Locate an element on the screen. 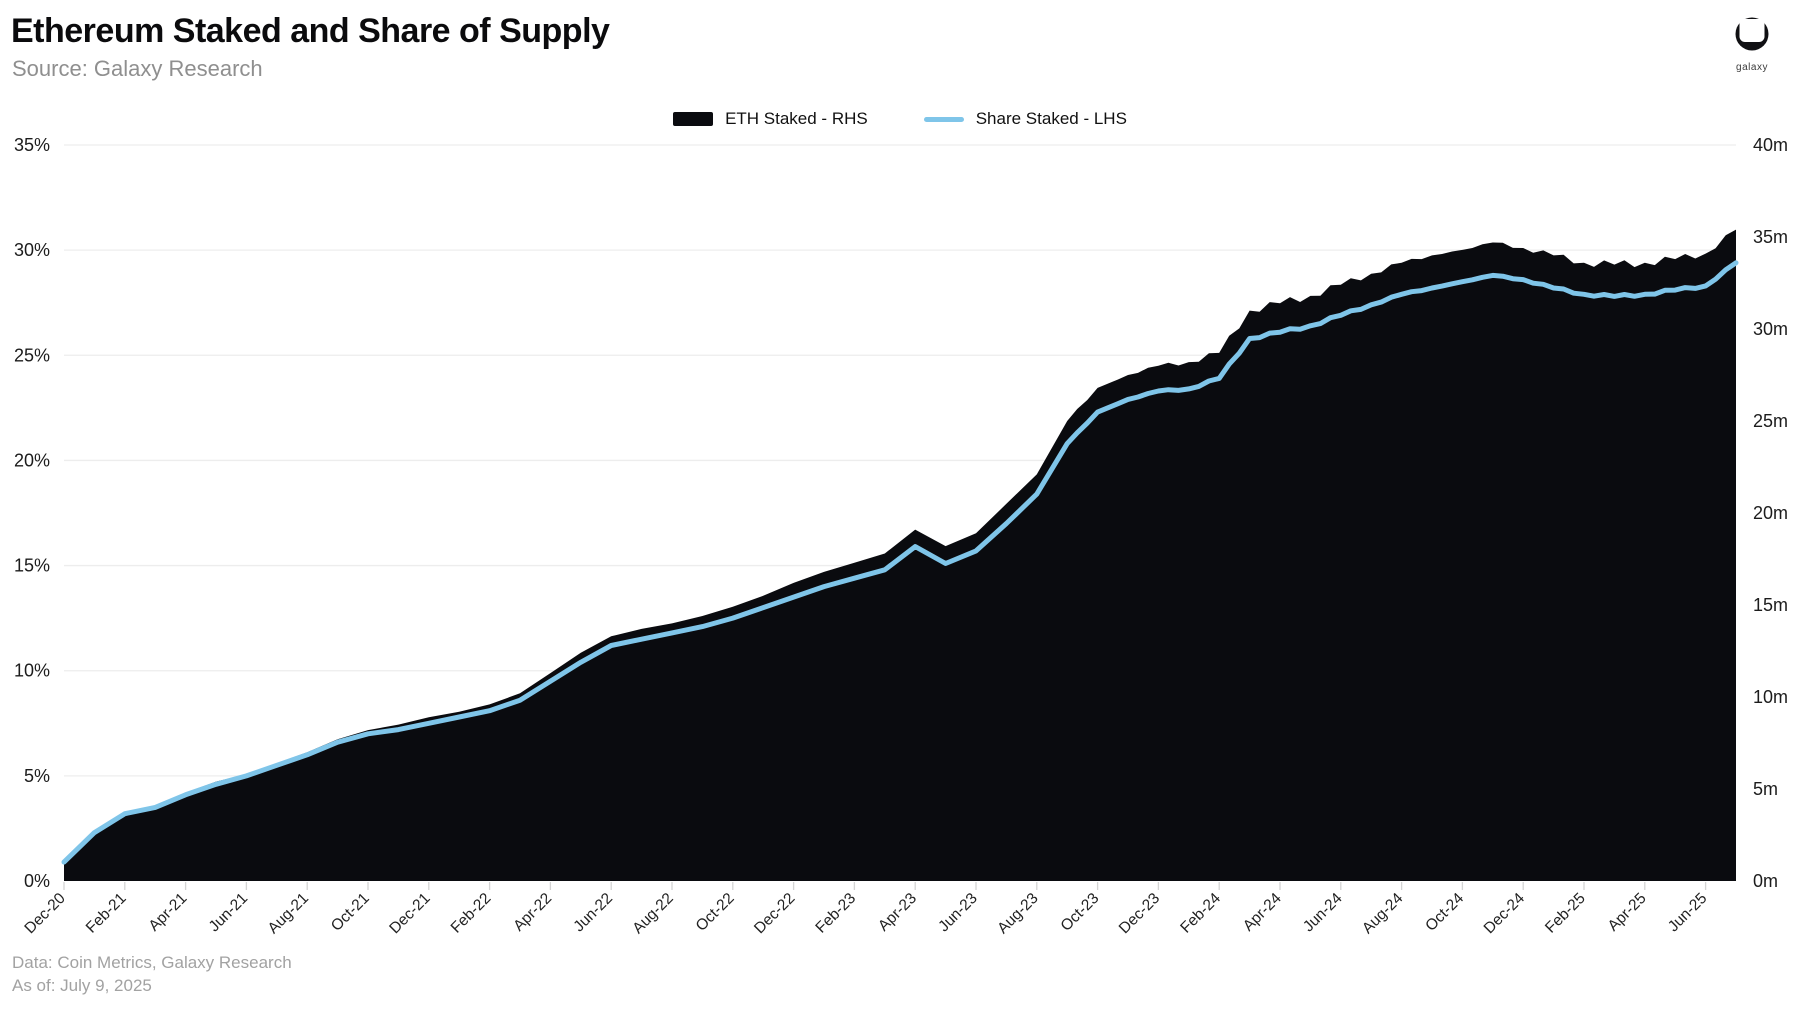 The image size is (1800, 1019). x-axis-label: Jun-24 is located at coordinates (1323, 913).